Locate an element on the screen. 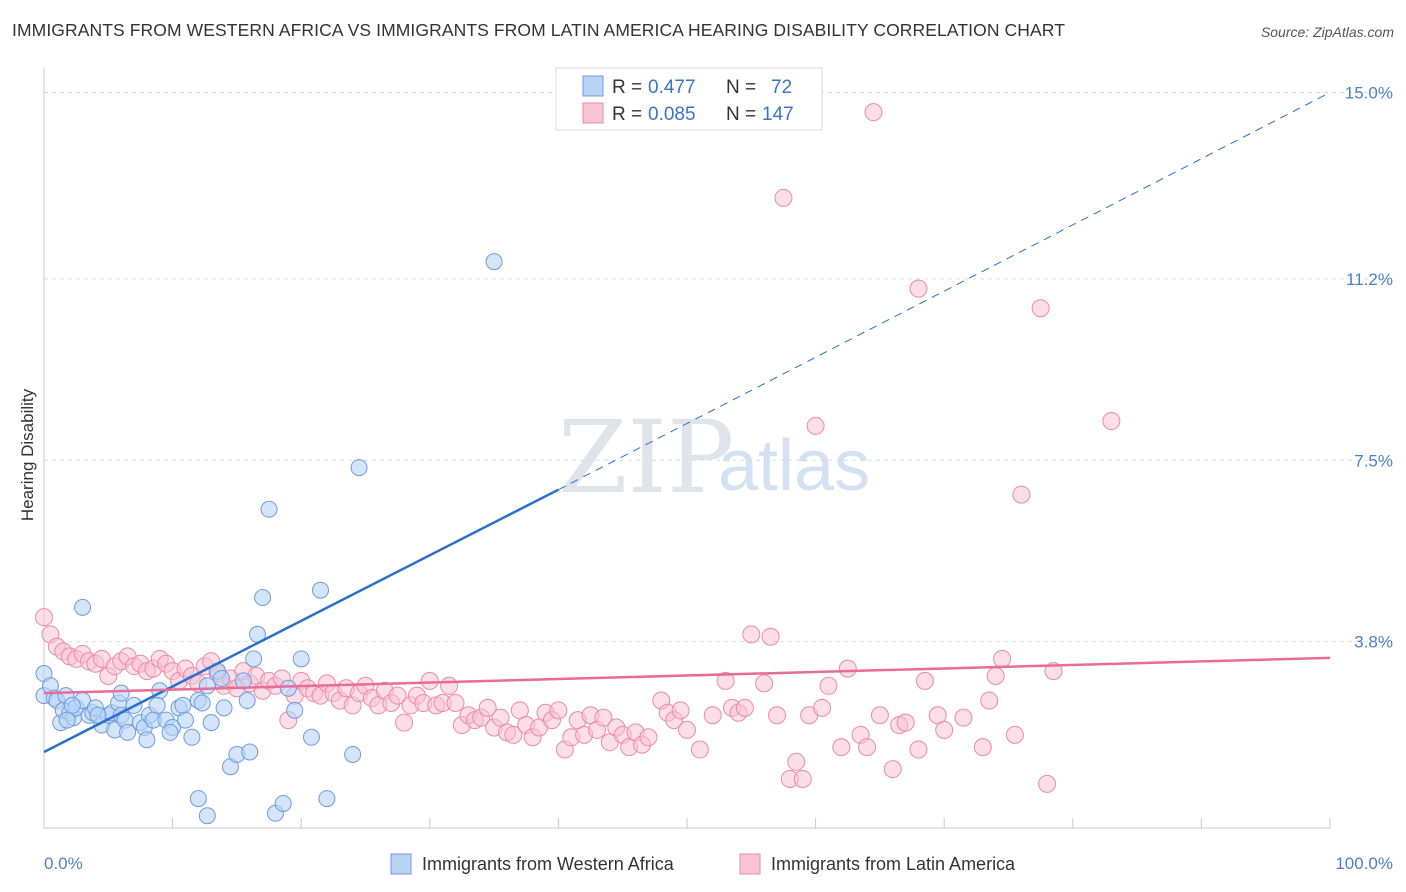  y-tick-label: 3.8% is located at coordinates (1373, 642).